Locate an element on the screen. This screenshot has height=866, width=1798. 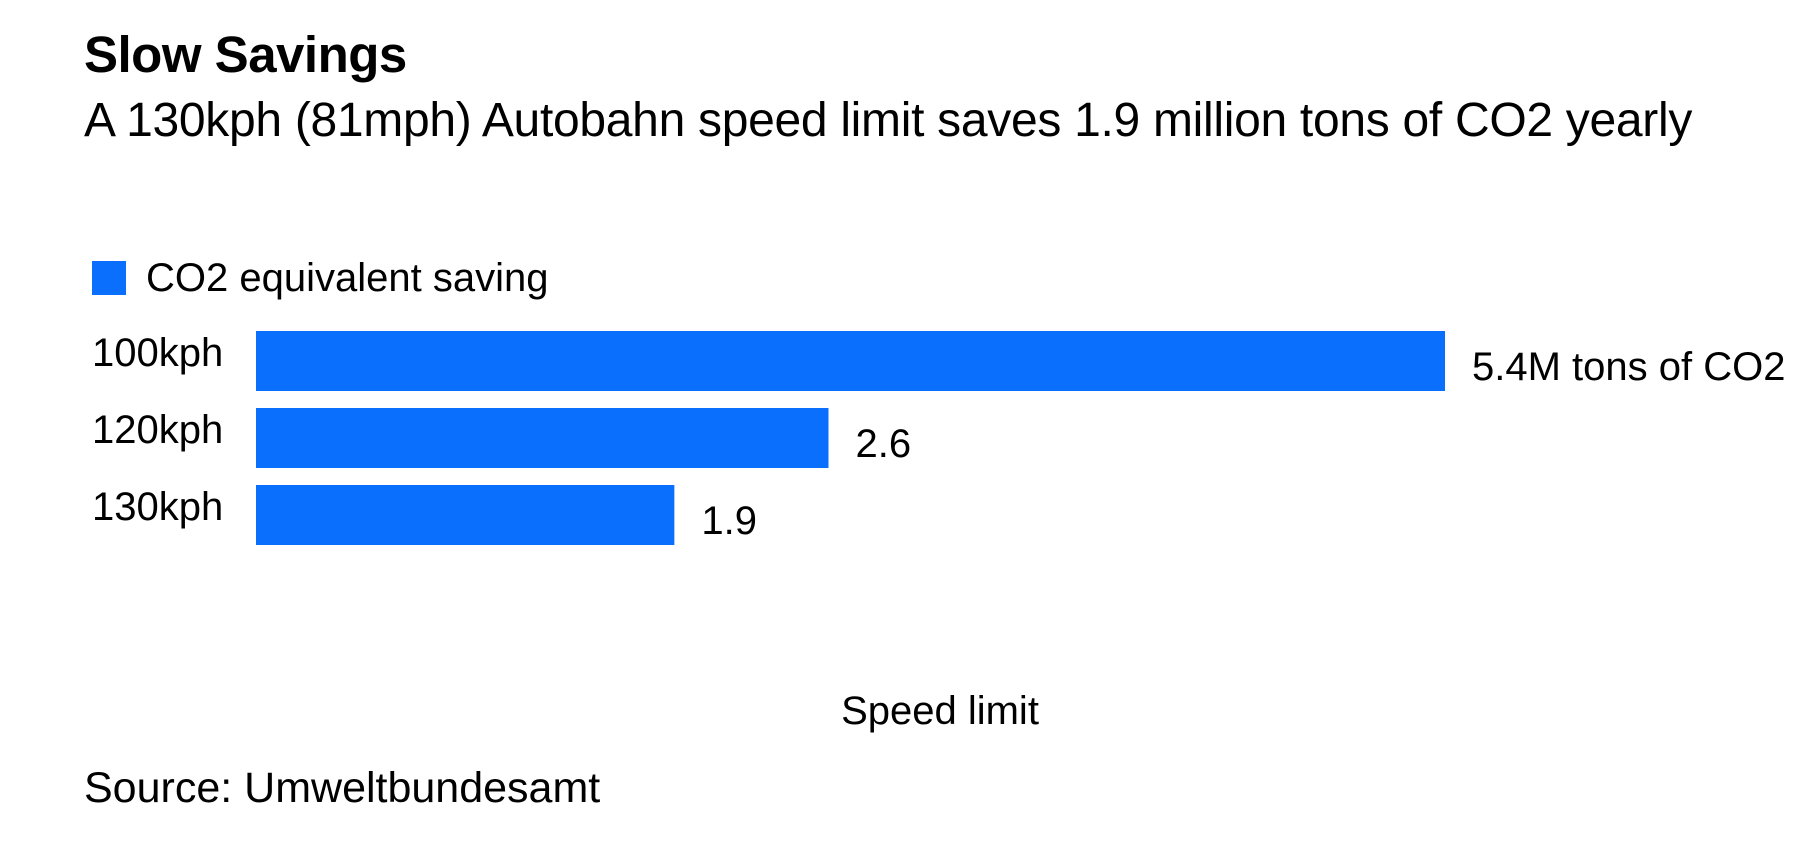
data-label: 5.4M tons of CO2 is located at coordinates (1628, 367).